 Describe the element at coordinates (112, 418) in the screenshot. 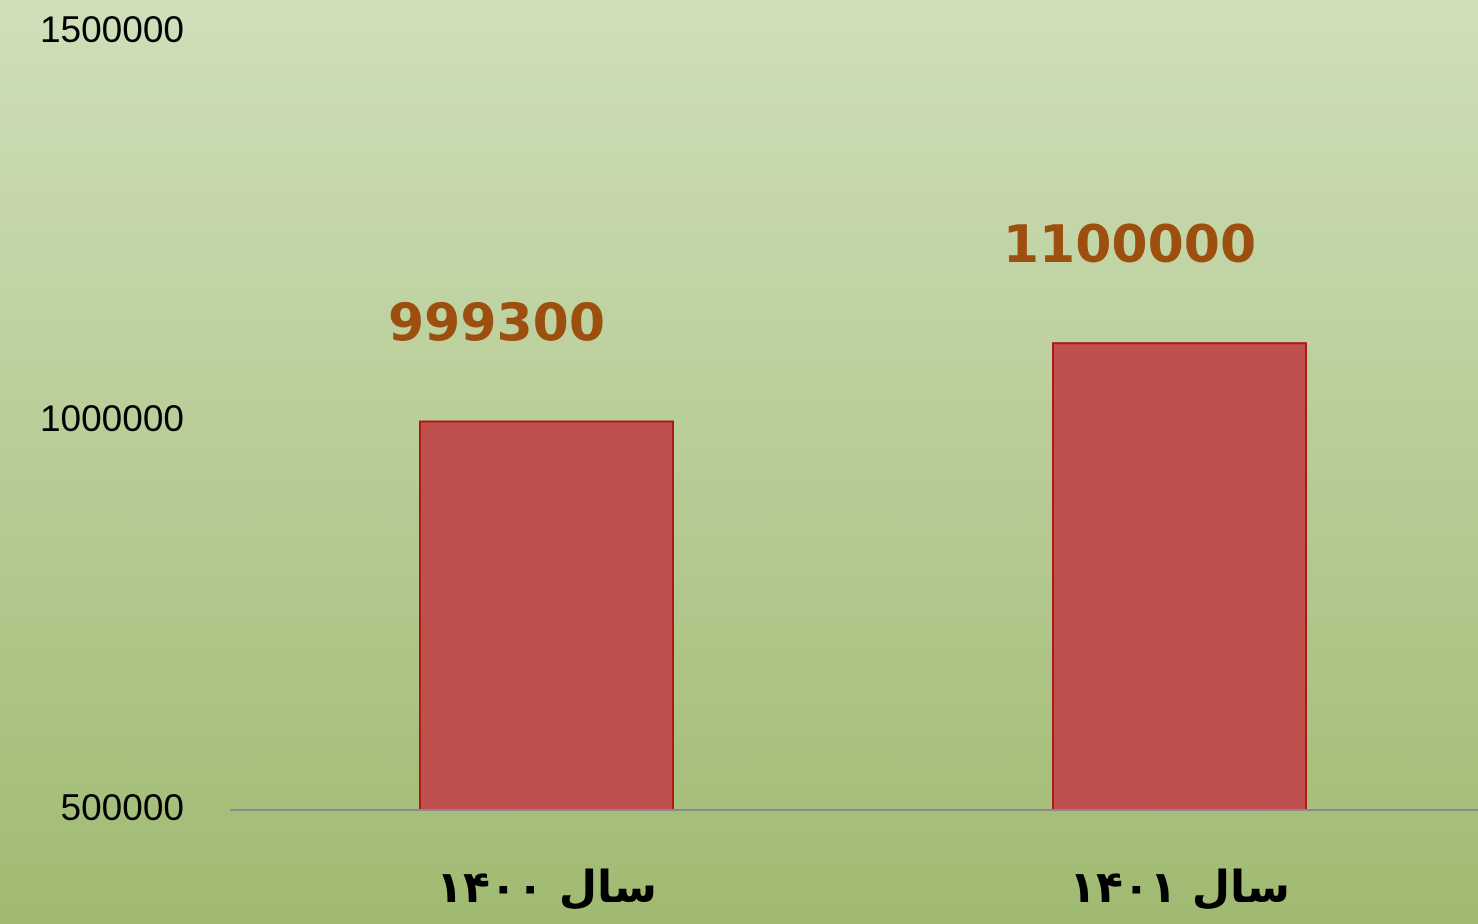

I see `y-tick-label: 1000000` at that location.